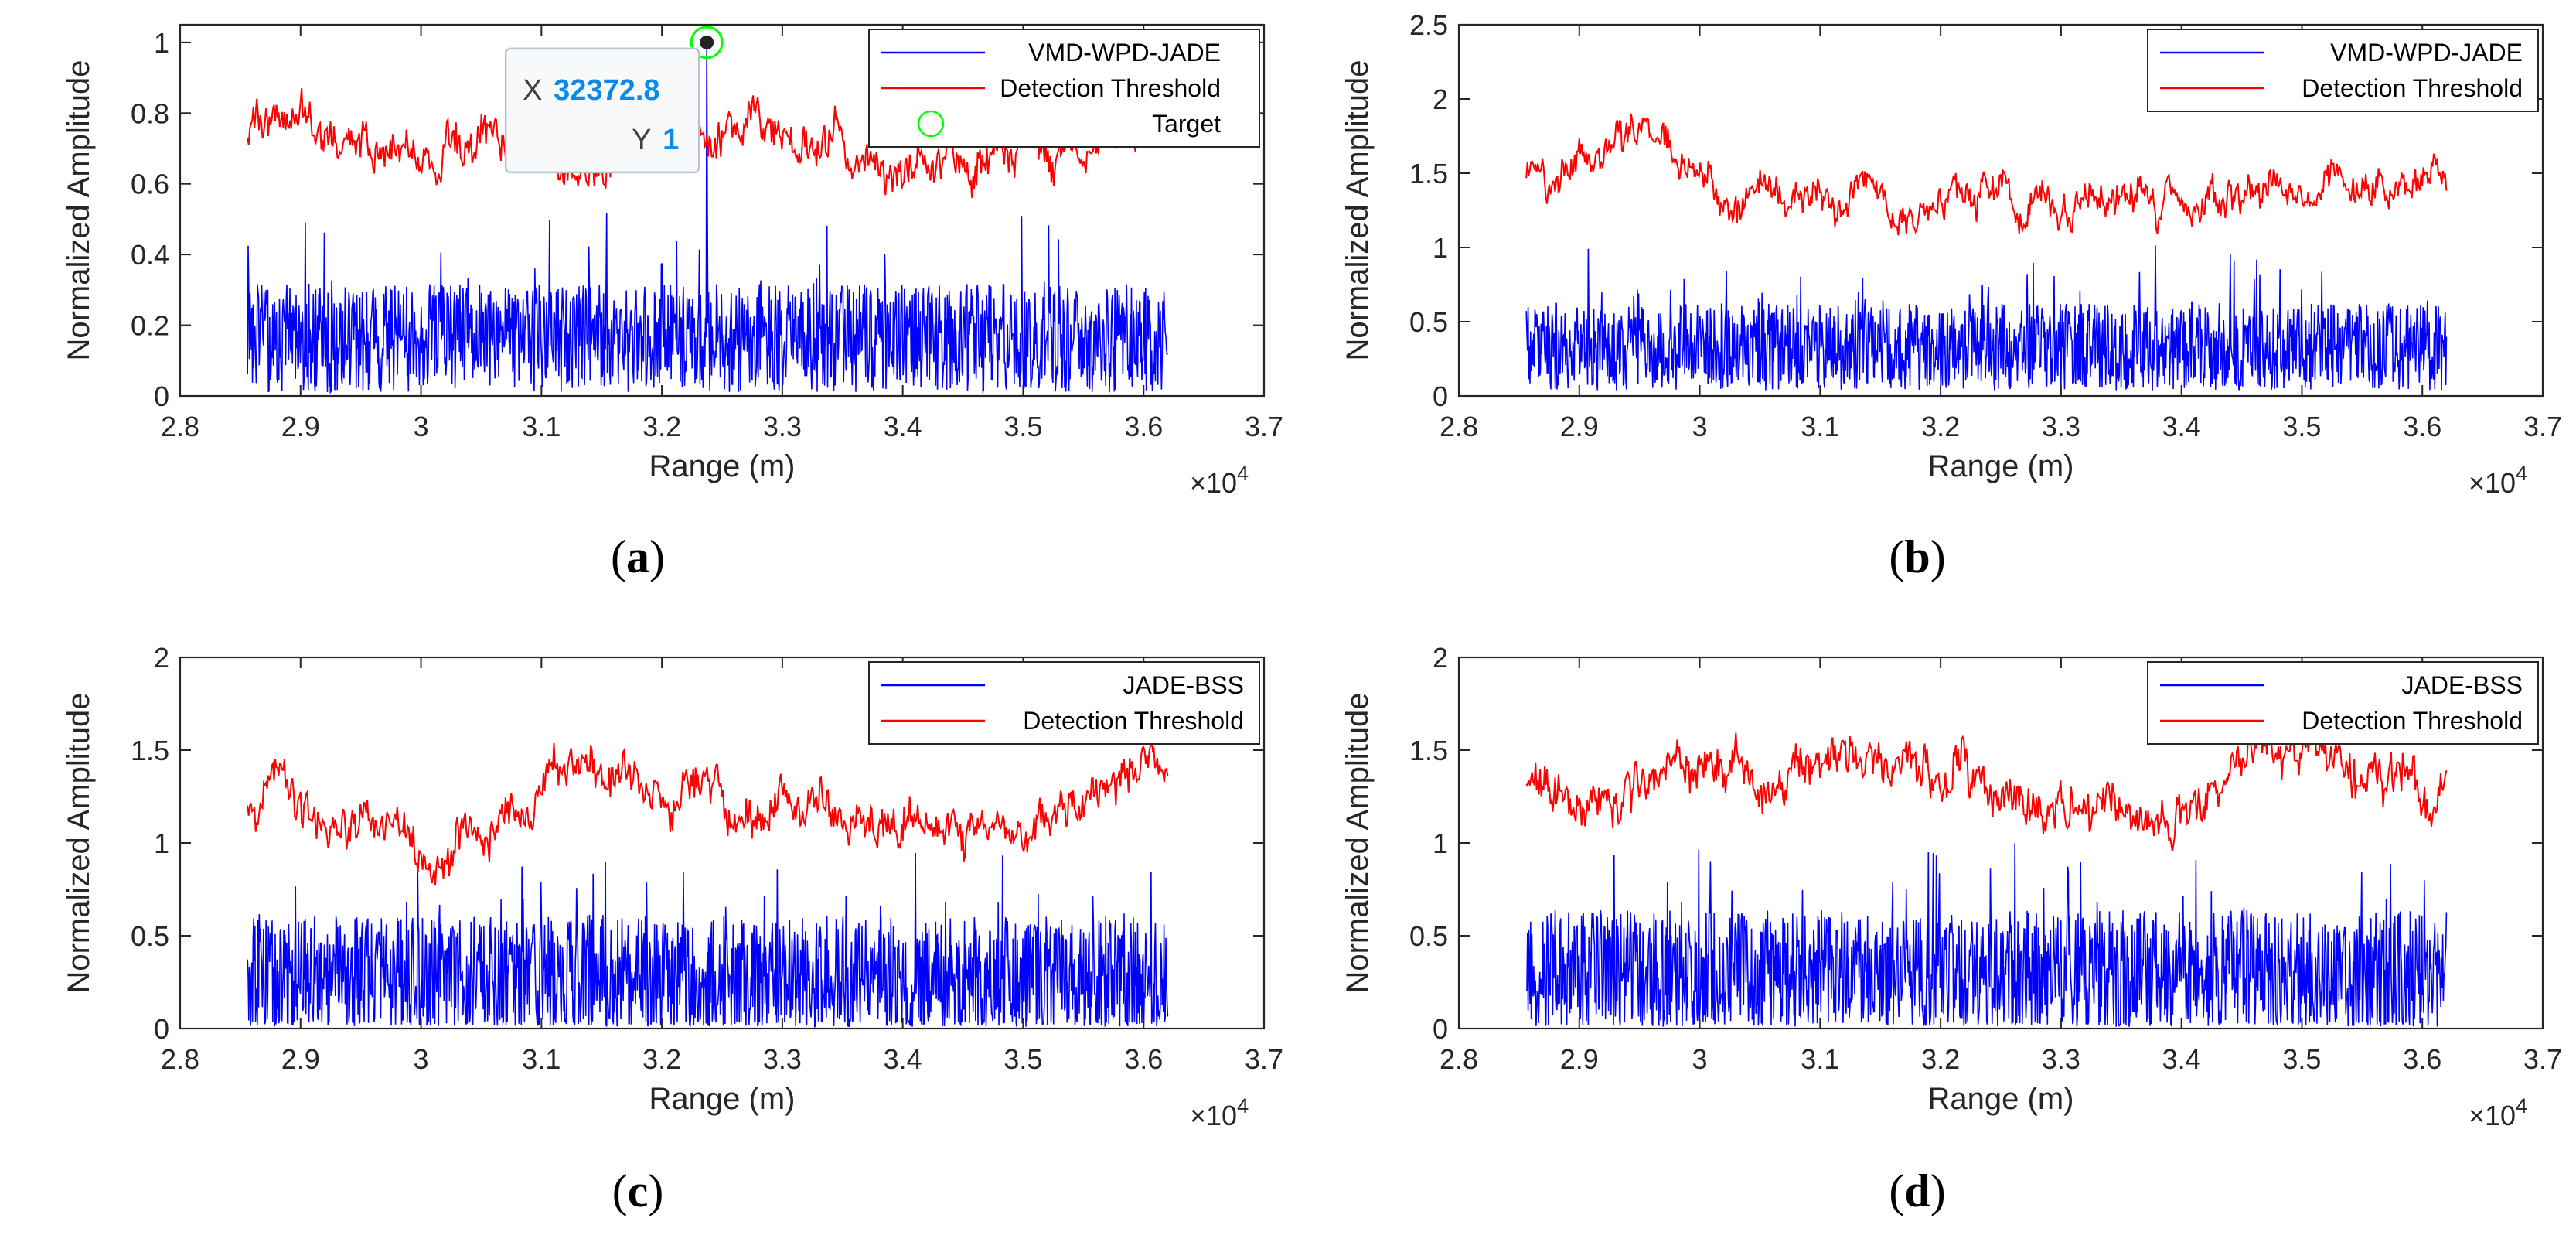 The width and height of the screenshot is (2576, 1242). I want to click on datatip-anchor-dot, so click(707, 42).